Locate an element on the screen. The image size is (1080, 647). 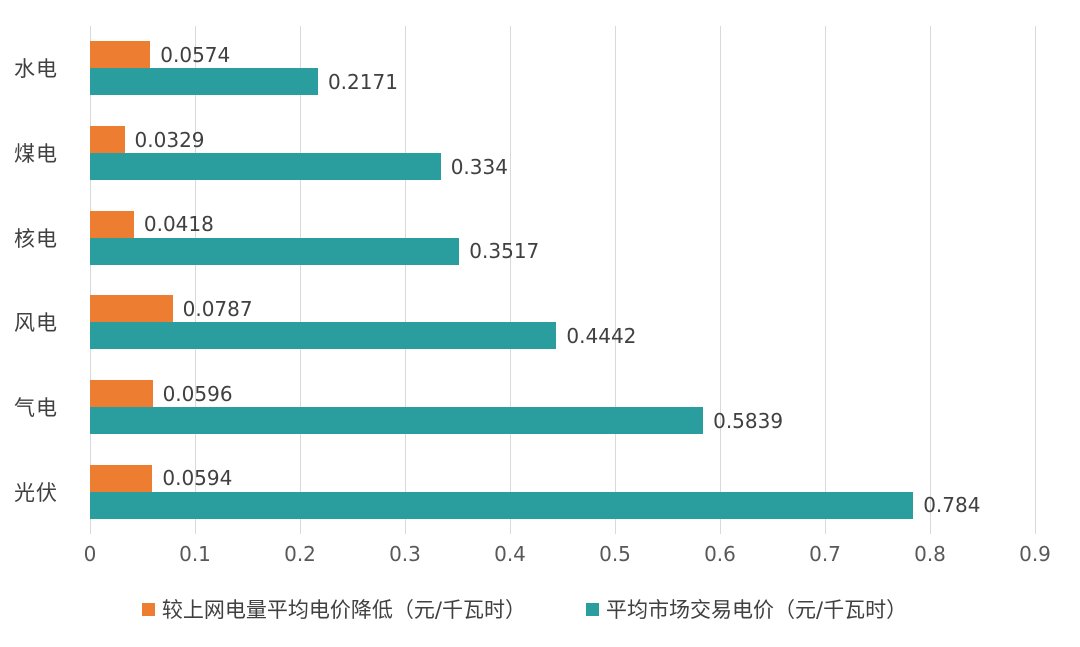
legend-item: 较上网电量平均电价降低（元/千瓦时） is located at coordinates (333, 609).